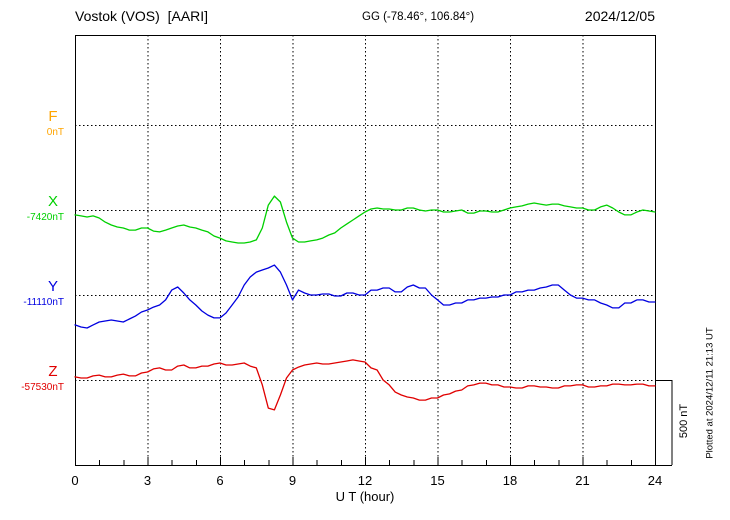 Image resolution: width=730 pixels, height=520 pixels. What do you see at coordinates (53, 116) in the screenshot?
I see `component-label-f: F` at bounding box center [53, 116].